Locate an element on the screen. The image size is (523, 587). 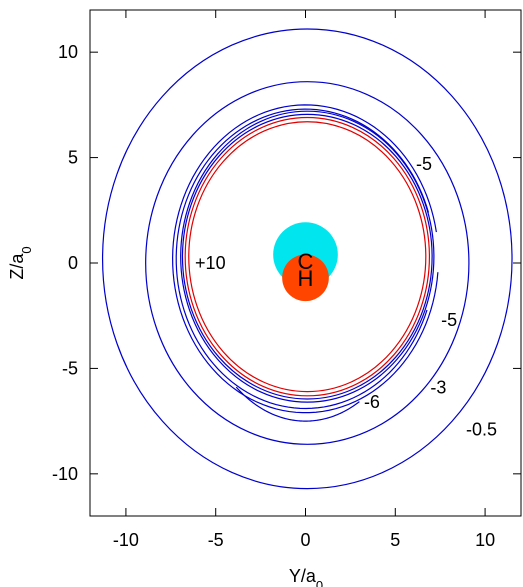
contour-label: -0.5 is located at coordinates (481, 430).